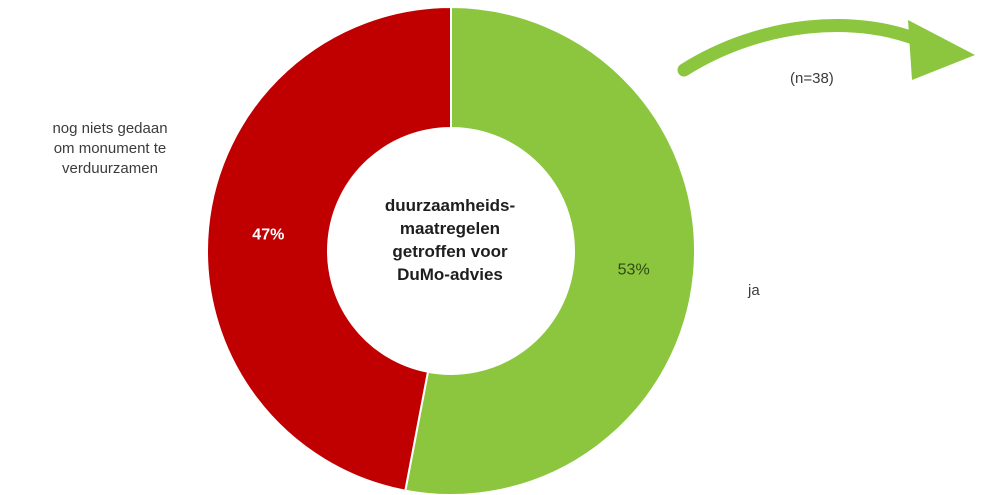 This screenshot has height=495, width=982. I want to click on sample-size-note: (n=38), so click(812, 78).